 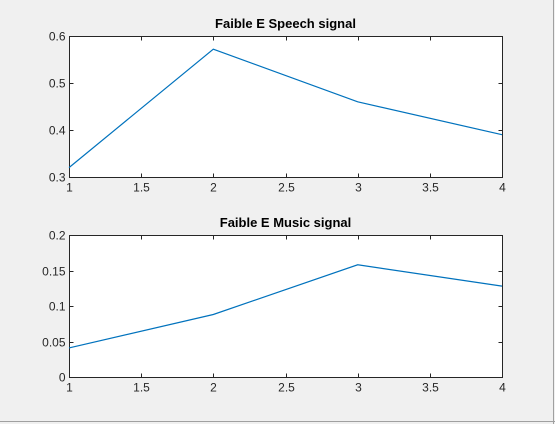 I want to click on y-tick-label: 0.3, so click(x=57, y=178).